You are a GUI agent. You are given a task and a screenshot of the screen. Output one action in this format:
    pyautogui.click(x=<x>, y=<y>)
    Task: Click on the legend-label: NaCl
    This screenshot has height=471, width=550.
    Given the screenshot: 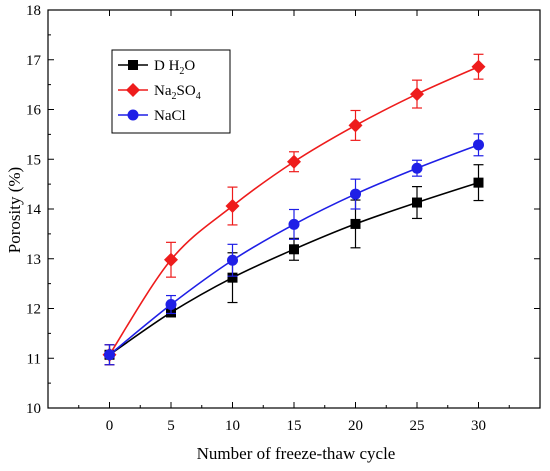 What is the action you would take?
    pyautogui.click(x=170, y=116)
    